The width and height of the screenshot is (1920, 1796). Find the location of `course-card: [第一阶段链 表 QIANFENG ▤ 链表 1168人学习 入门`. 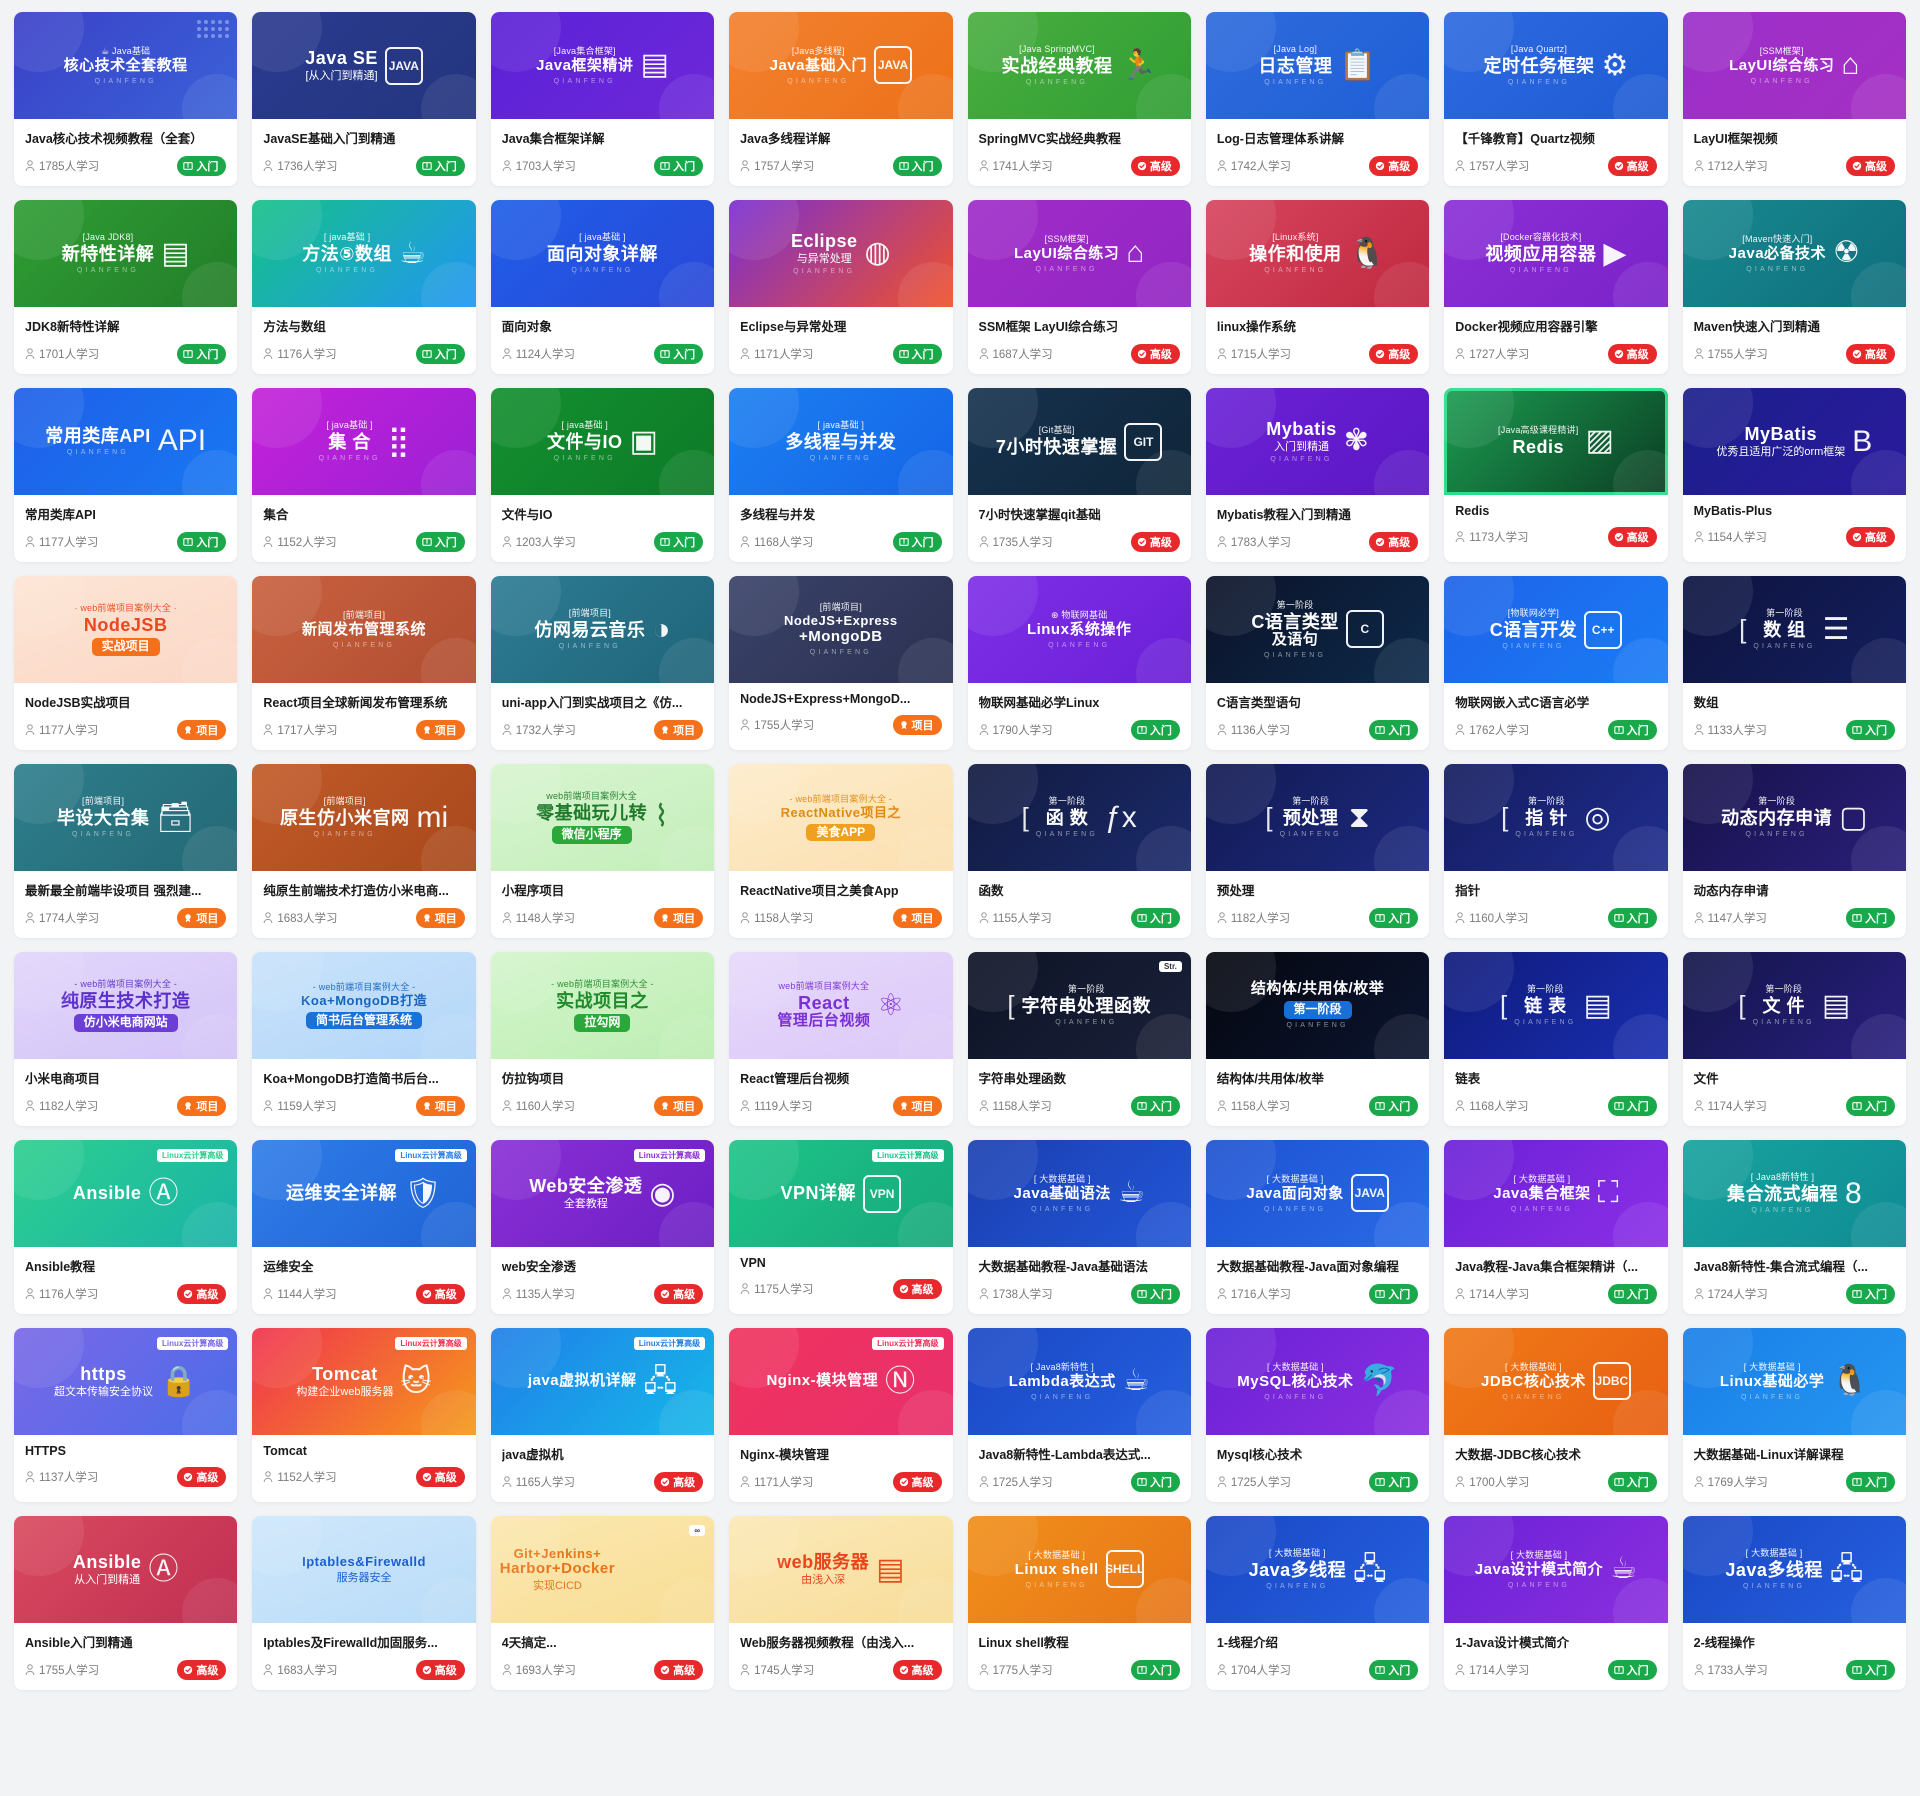

course-card: [第一阶段链 表 QIANFENG ▤ 链表 1168人学习 入门 is located at coordinates (1556, 1039).